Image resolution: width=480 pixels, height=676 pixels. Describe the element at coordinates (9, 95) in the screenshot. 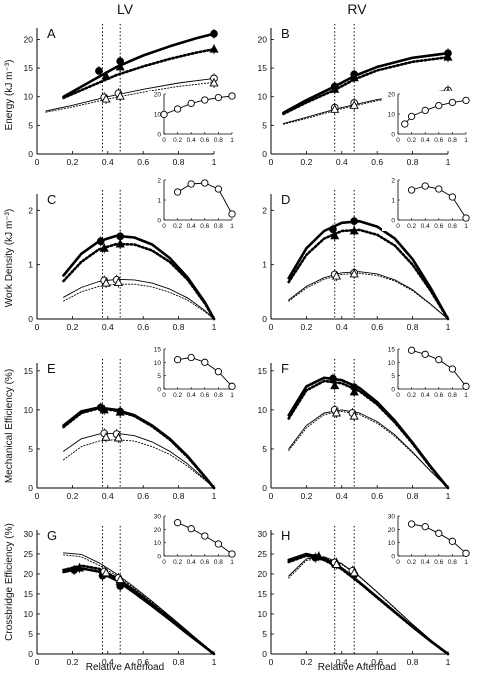

I see `ylabel-energy: Energy (kJ m⁻³)` at that location.